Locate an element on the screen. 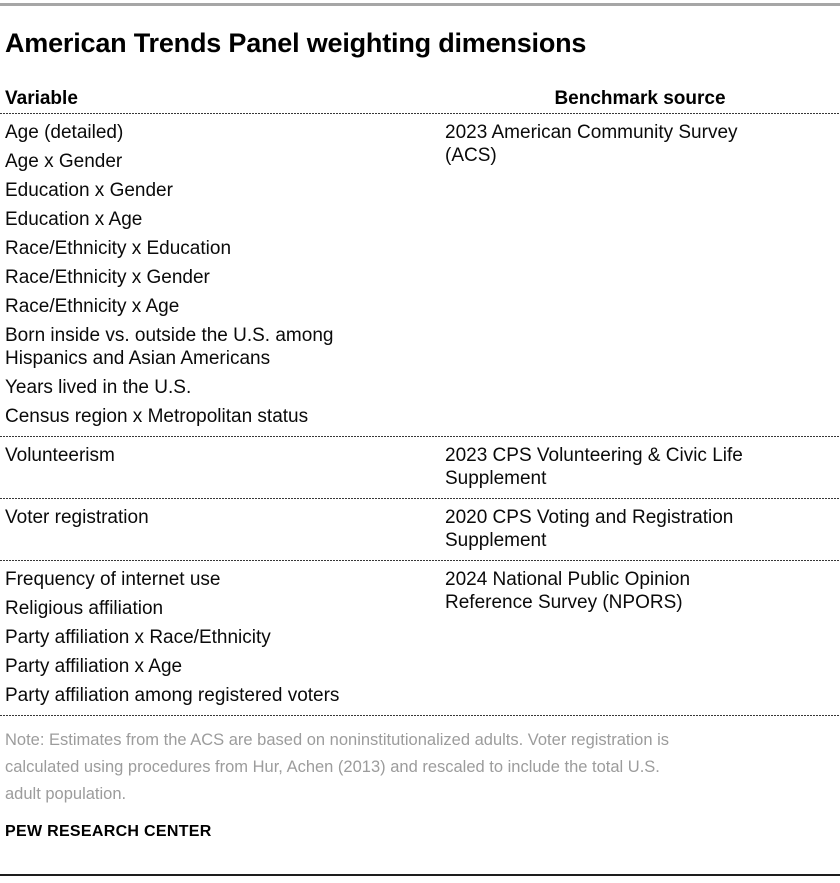 This screenshot has height=883, width=840. table-header-row: Variable Benchmark source is located at coordinates (420, 99).